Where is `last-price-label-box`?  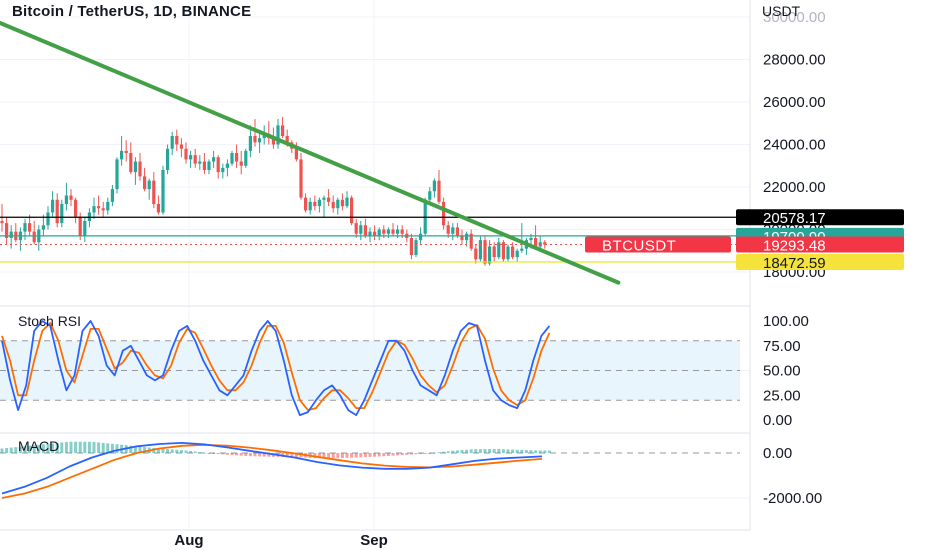 last-price-label-box is located at coordinates (820, 244).